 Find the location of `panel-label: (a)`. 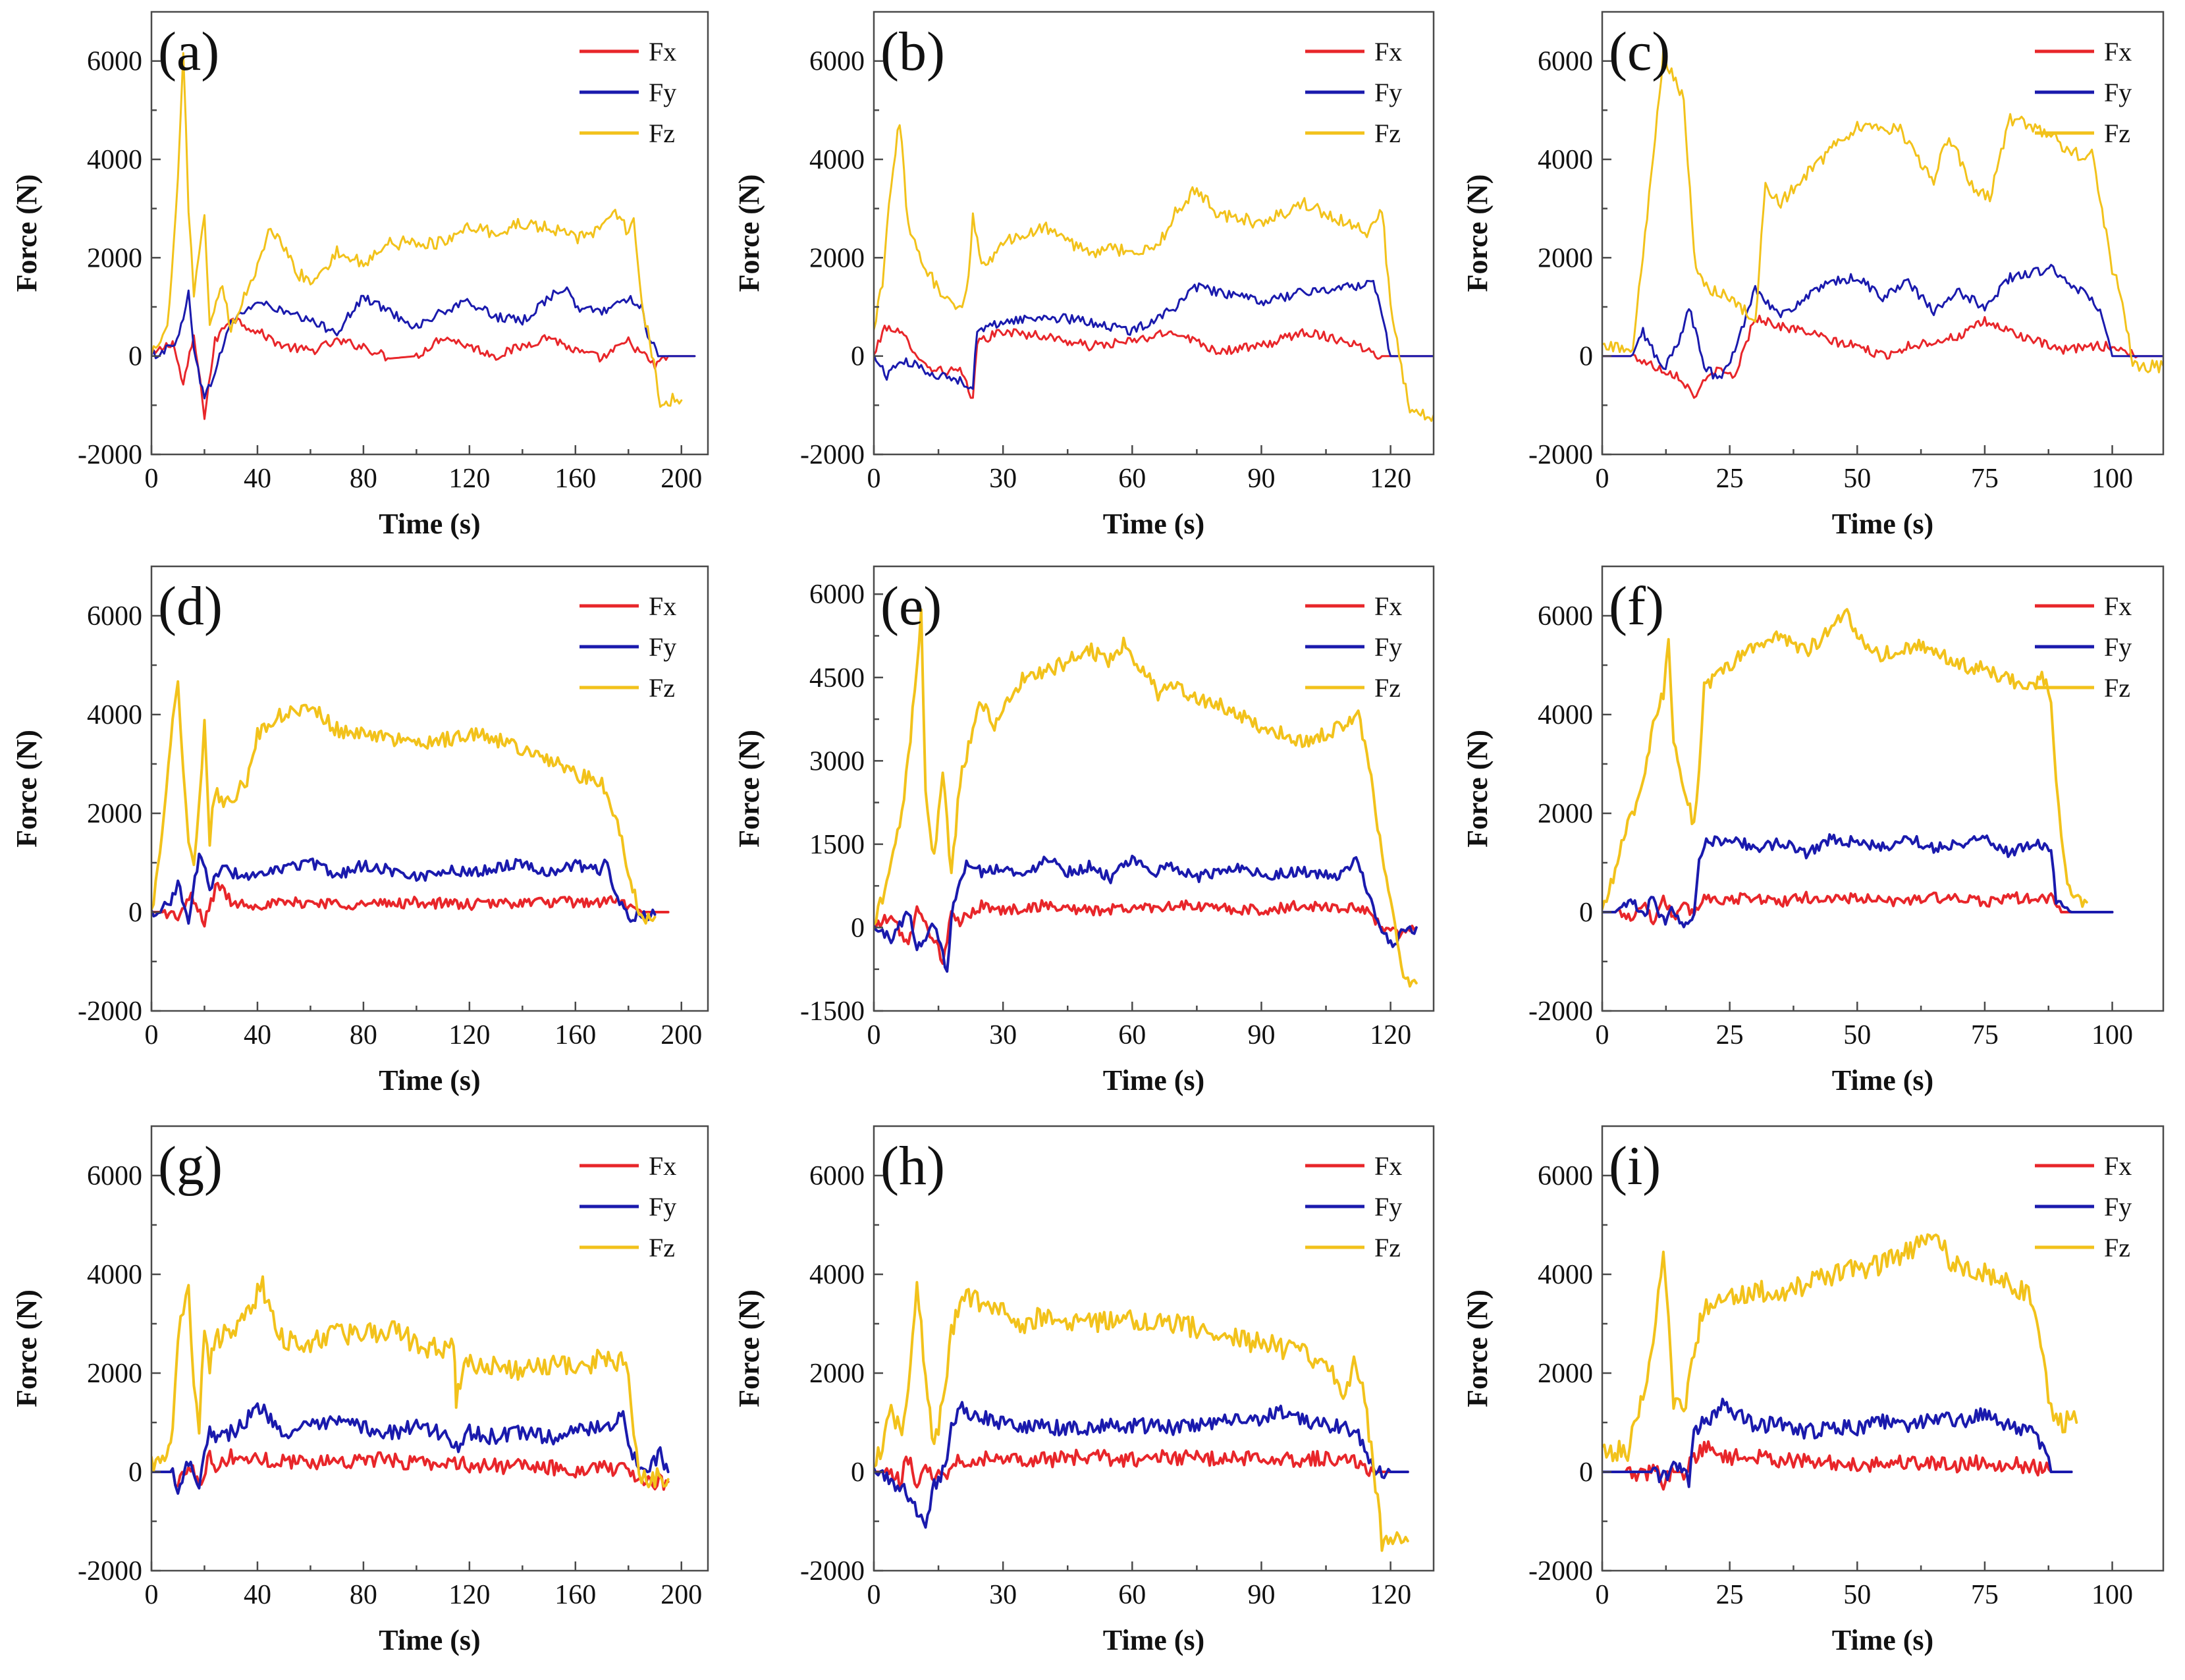

panel-label: (a) is located at coordinates (188, 51).